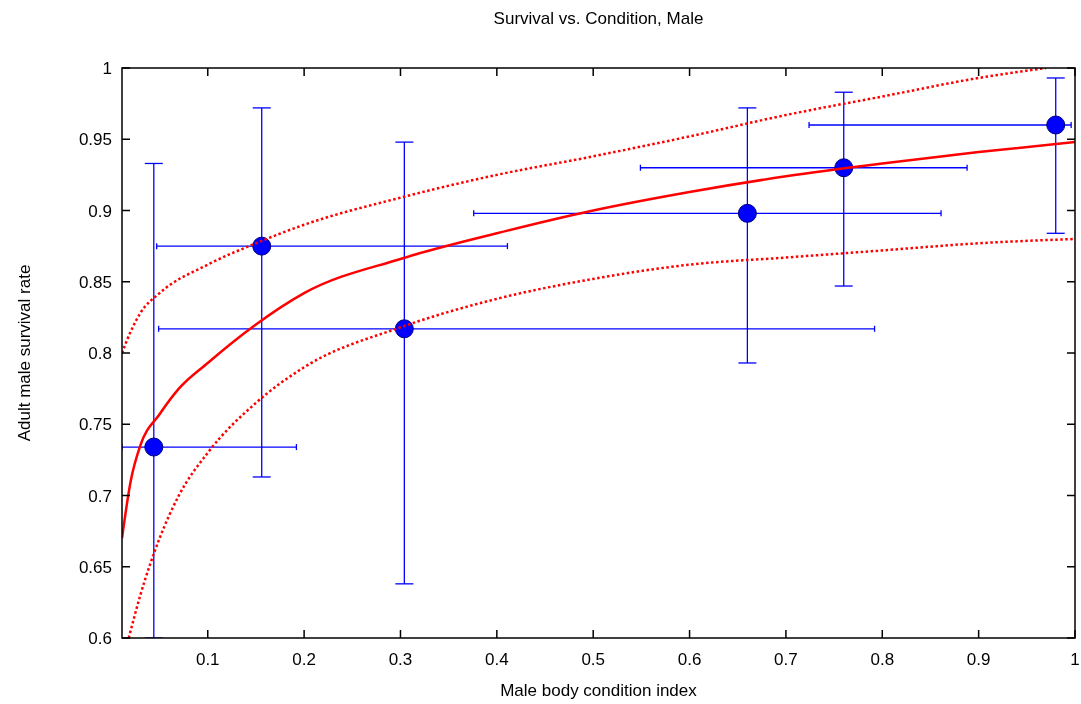 Image resolution: width=1081 pixels, height=704 pixels. What do you see at coordinates (786, 659) in the screenshot?
I see `x-tick-label: 0.7` at bounding box center [786, 659].